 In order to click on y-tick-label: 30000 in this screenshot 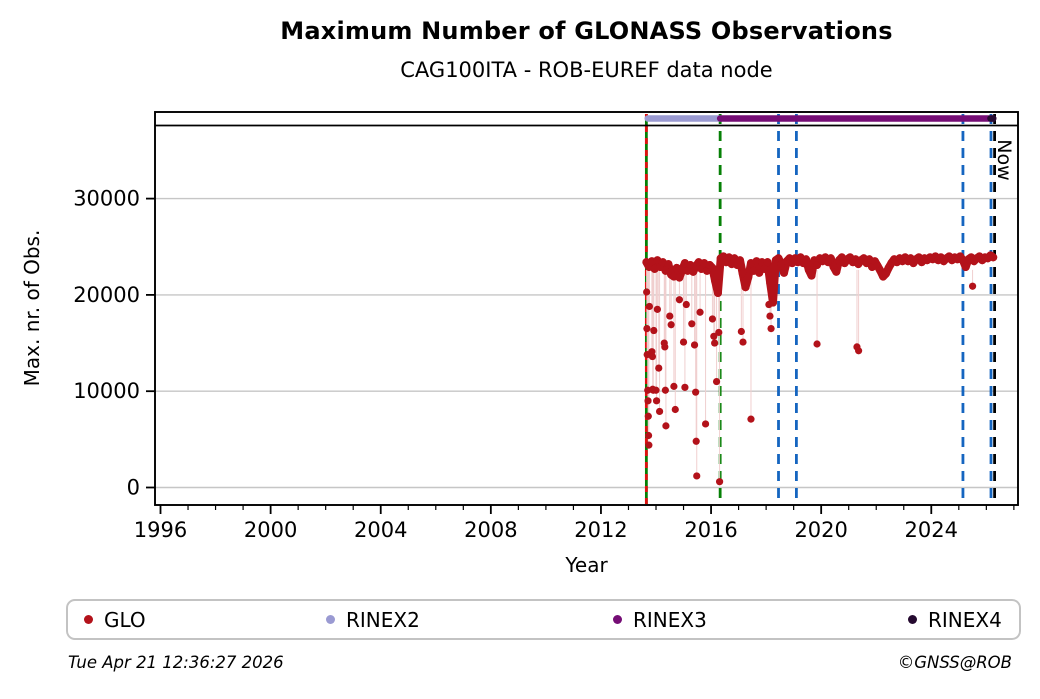, I will do `click(106, 199)`.